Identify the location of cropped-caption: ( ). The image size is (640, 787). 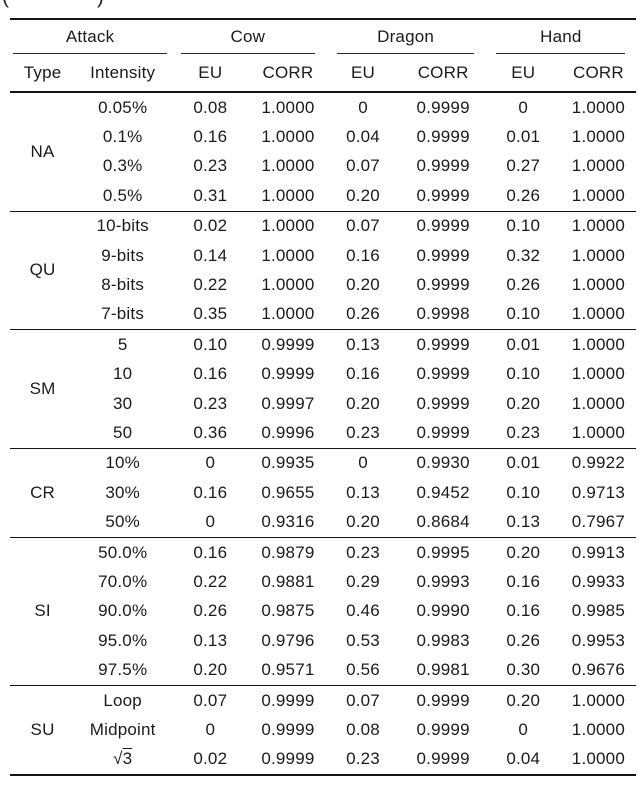
(320, 5).